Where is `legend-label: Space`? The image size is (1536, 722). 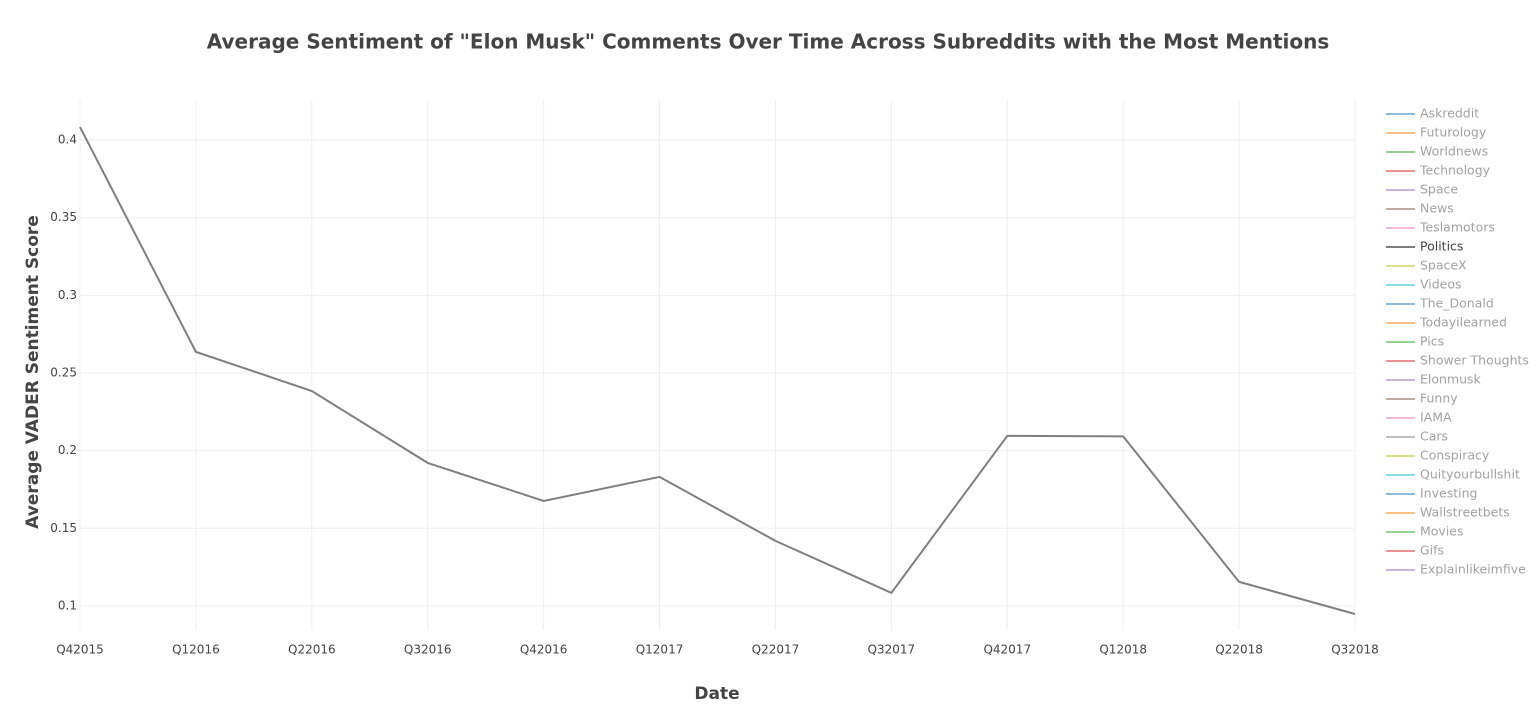
legend-label: Space is located at coordinates (1439, 189).